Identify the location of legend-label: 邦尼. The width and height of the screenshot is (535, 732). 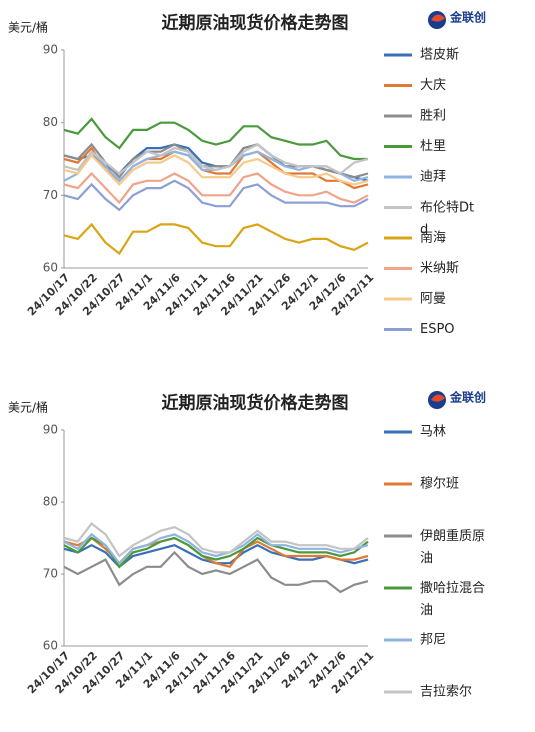
(433, 640).